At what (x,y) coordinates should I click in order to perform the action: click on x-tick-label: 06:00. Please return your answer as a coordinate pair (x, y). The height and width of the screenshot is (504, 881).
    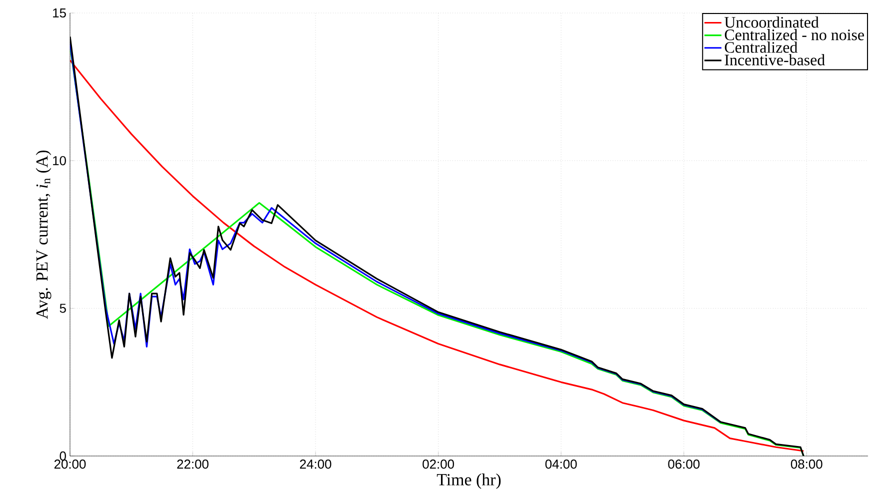
    Looking at the image, I should click on (684, 464).